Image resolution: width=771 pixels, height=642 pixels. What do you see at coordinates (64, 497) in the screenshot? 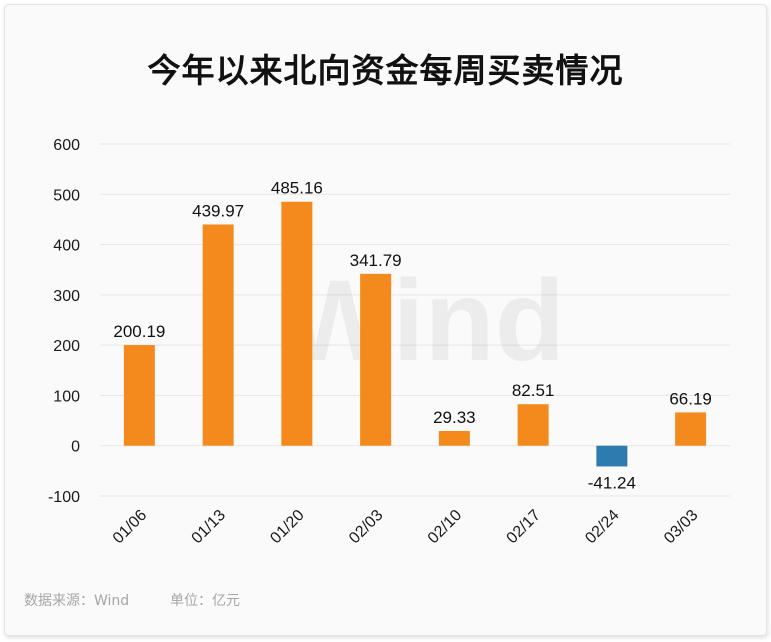
I see `y-tick-label: -100` at bounding box center [64, 497].